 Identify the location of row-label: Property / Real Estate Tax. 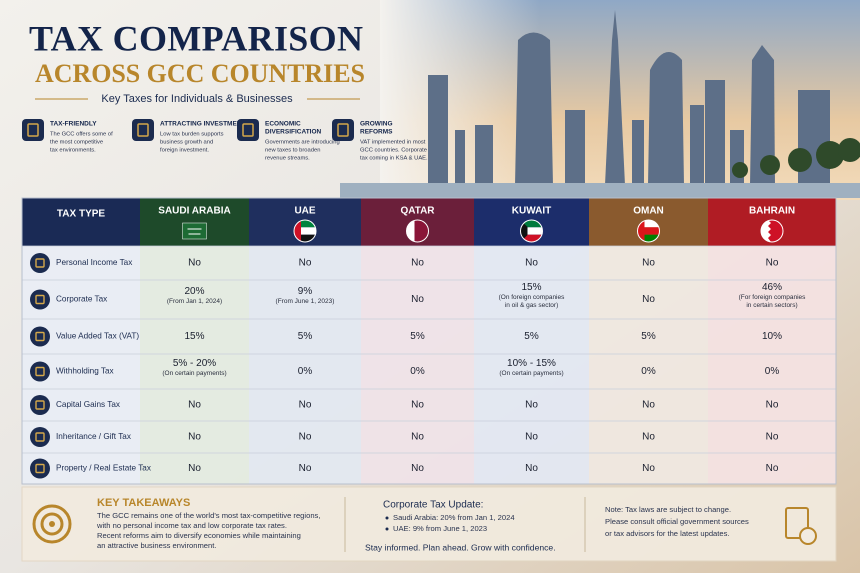
(103, 468).